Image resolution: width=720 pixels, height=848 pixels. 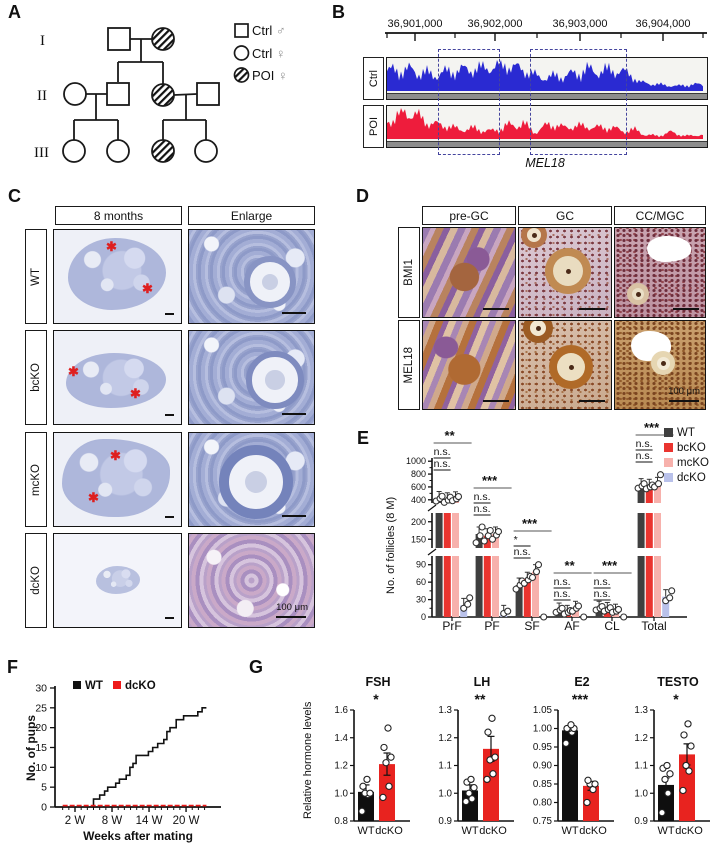 I want to click on hormone-chart-ylabel: Relative hormone levels, so click(x=308, y=760).